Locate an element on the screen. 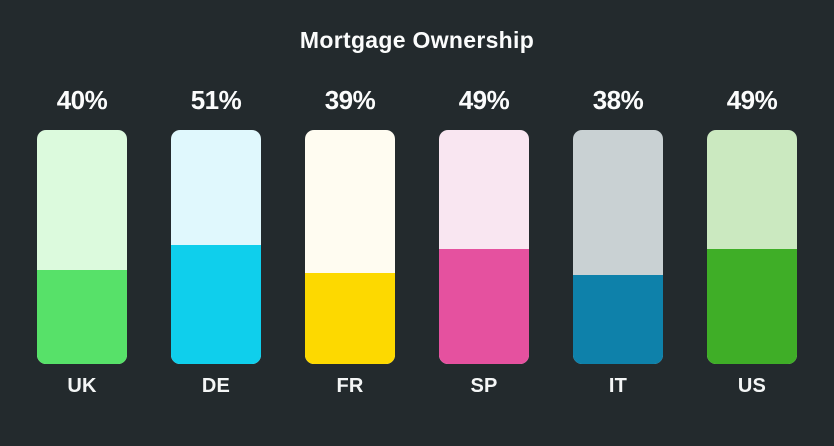 The image size is (834, 446). bar-country-label: FR is located at coordinates (350, 386).